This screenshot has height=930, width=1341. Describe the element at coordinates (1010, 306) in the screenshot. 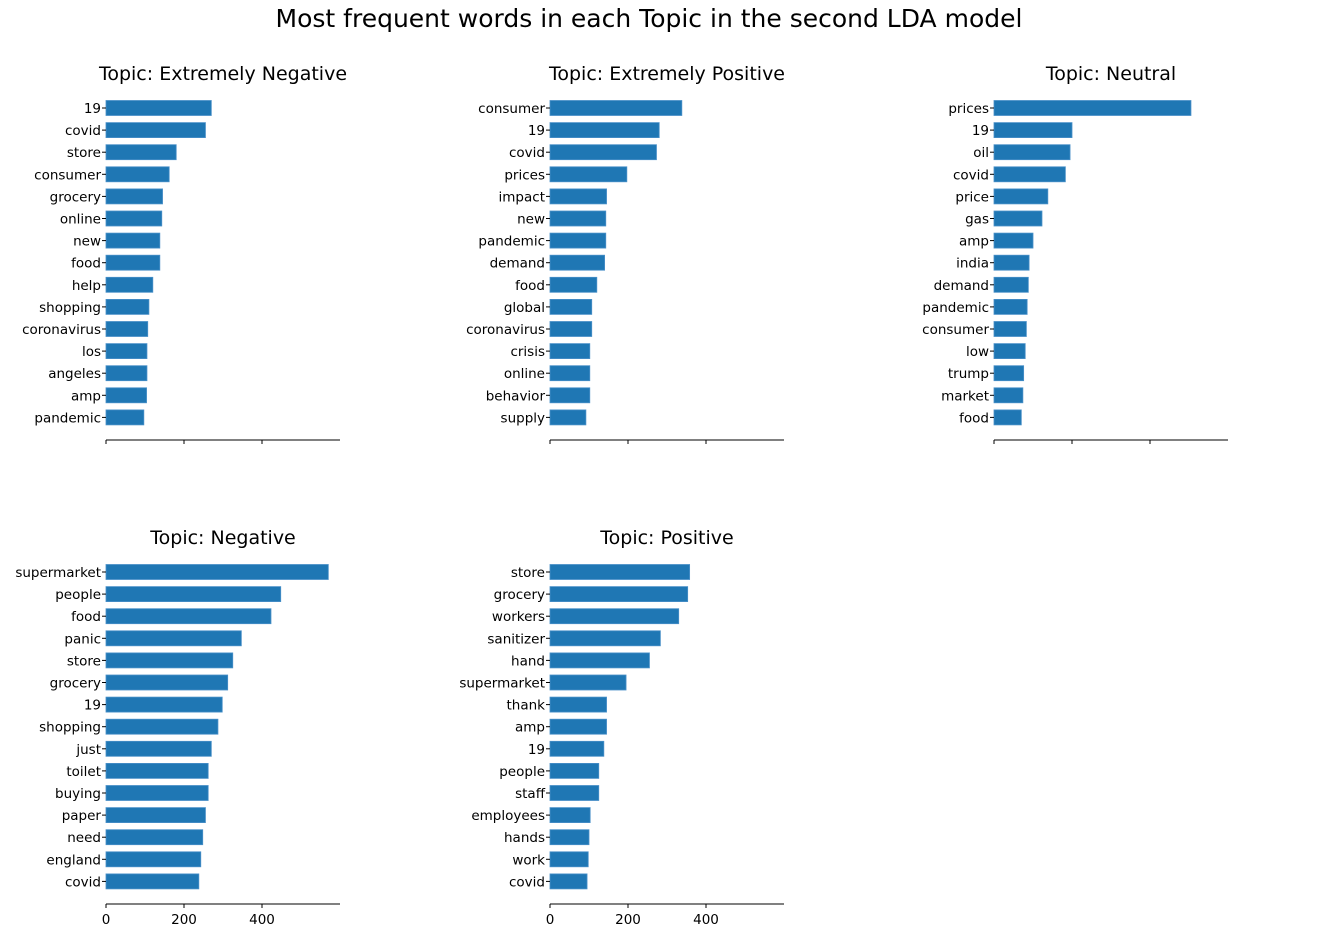

I see `bar-pandemic` at that location.